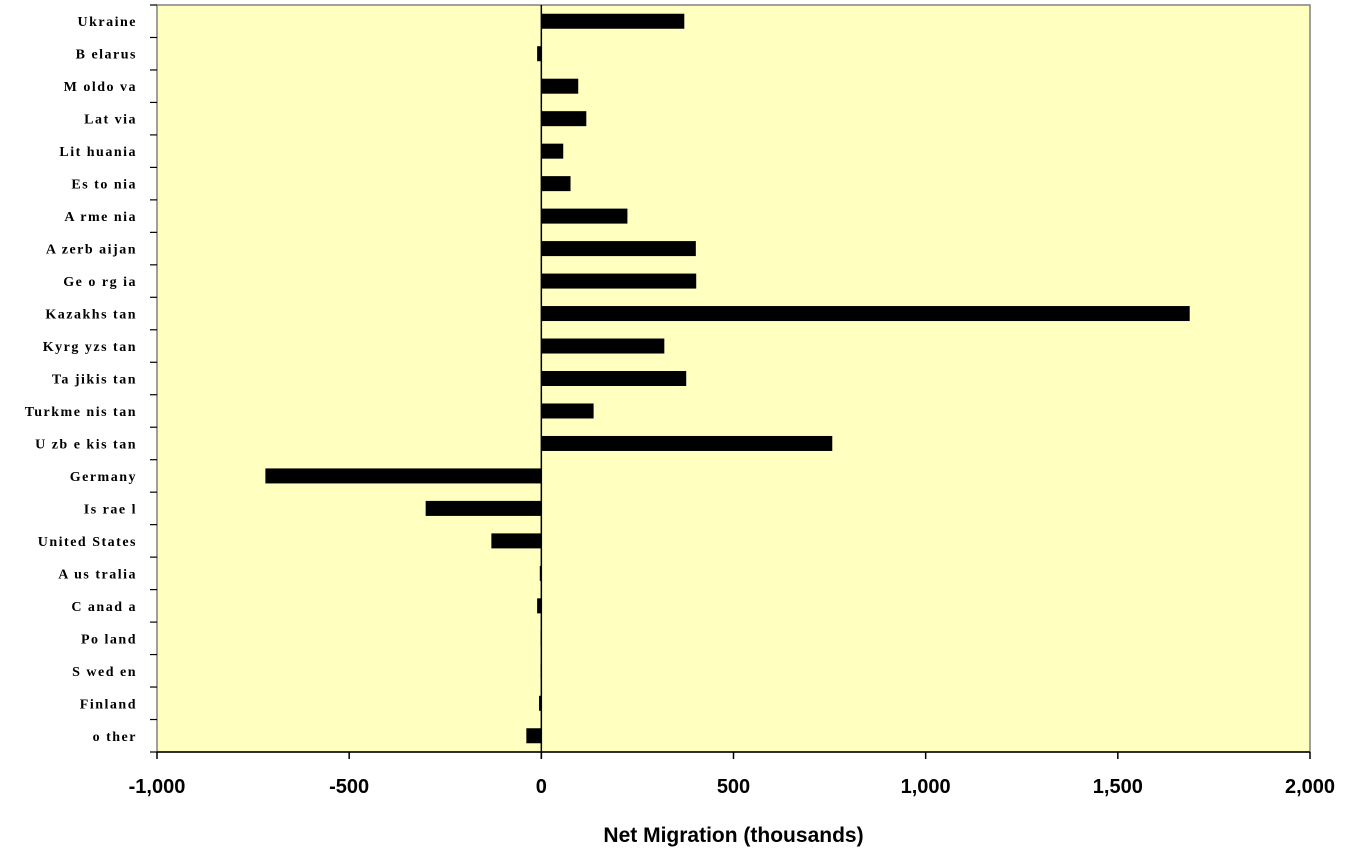 Image resolution: width=1347 pixels, height=850 pixels. What do you see at coordinates (90, 347) in the screenshot?
I see `category-label-kyrgyzstan: Kyrg yzs tan` at bounding box center [90, 347].